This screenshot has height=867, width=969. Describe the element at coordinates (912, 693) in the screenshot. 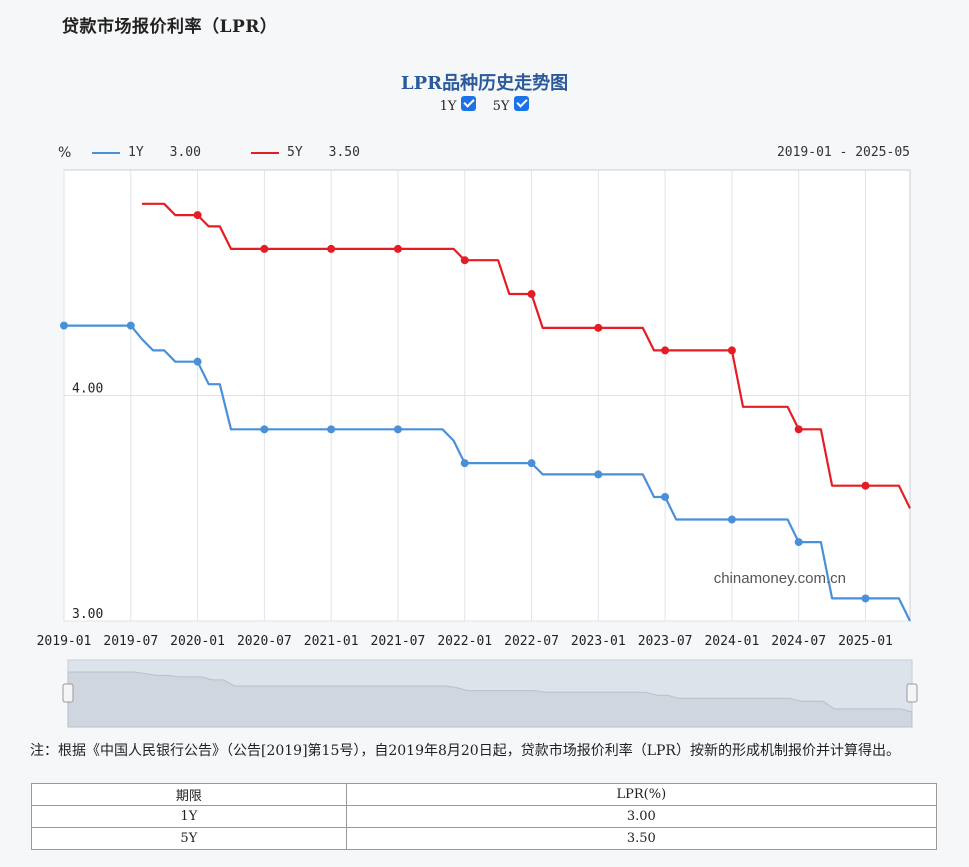

I see `navigator-right-handle` at that location.